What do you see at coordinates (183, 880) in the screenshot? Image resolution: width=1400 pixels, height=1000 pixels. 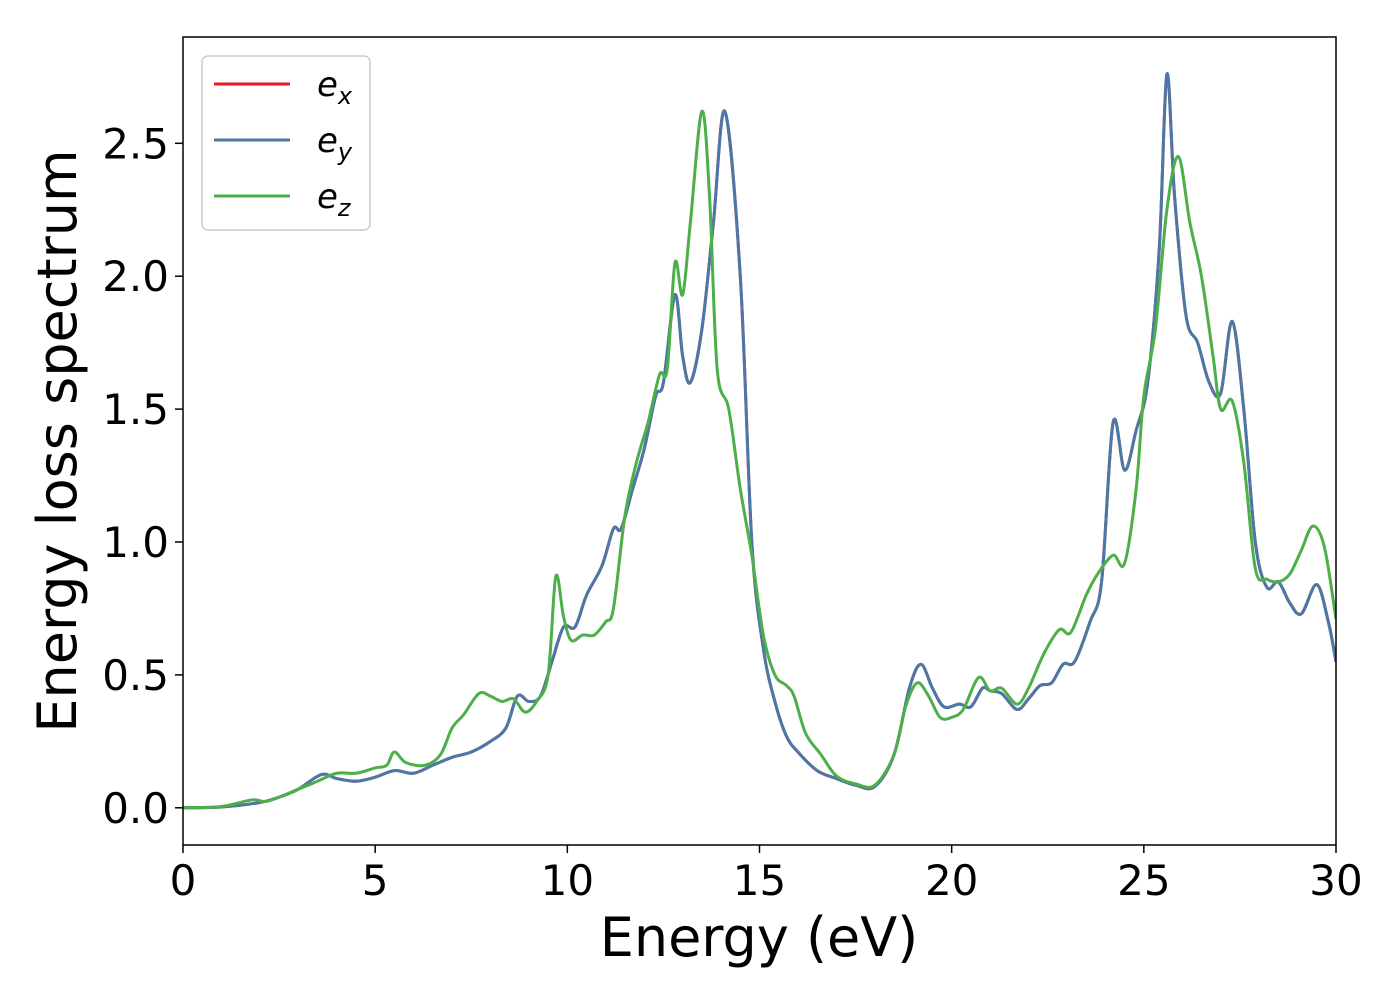 I see `x-tick-label: 0` at bounding box center [183, 880].